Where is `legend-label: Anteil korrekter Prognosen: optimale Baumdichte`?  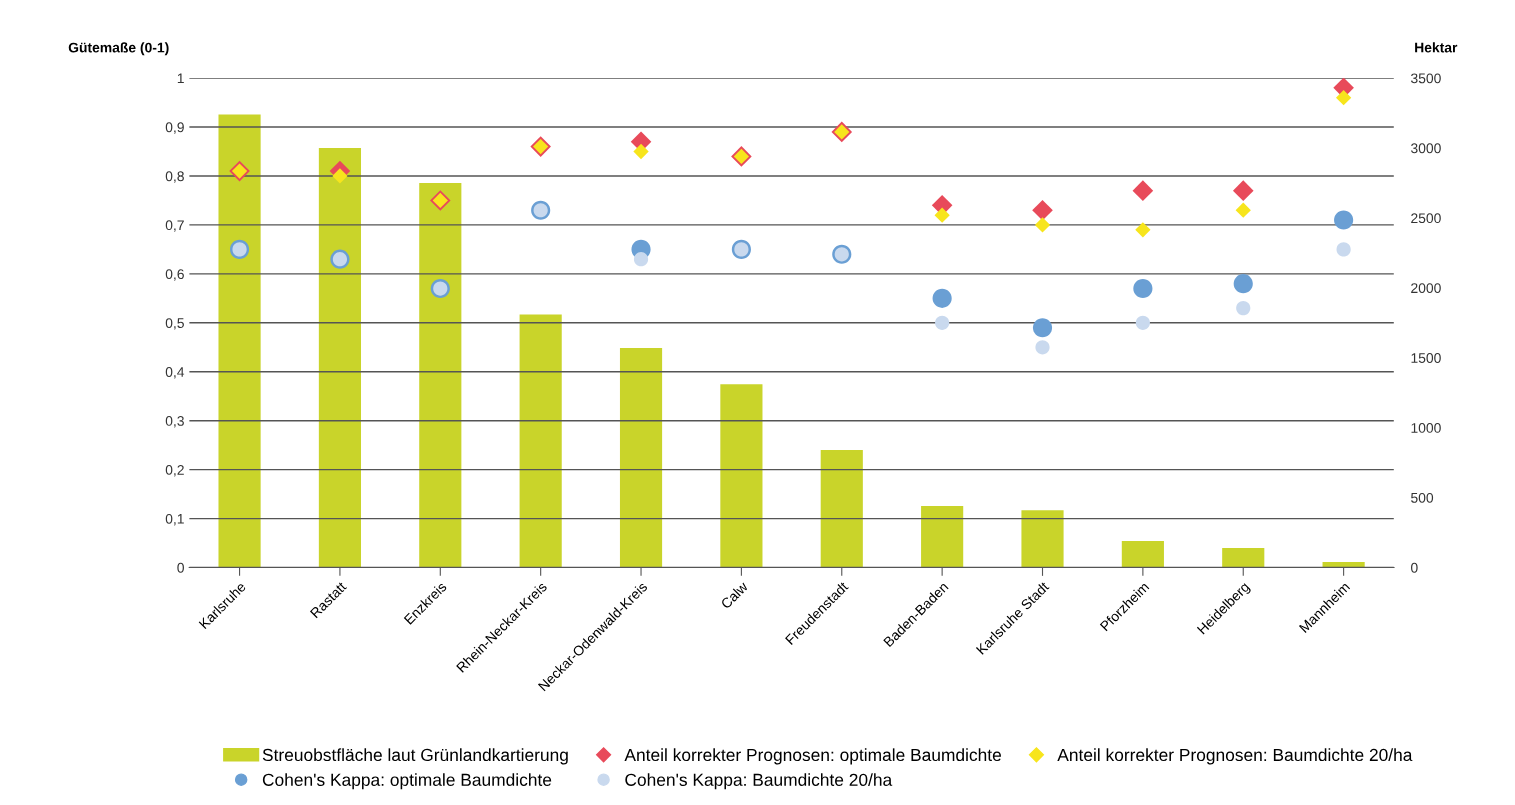
legend-label: Anteil korrekter Prognosen: optimale Baumdichte is located at coordinates (812, 756).